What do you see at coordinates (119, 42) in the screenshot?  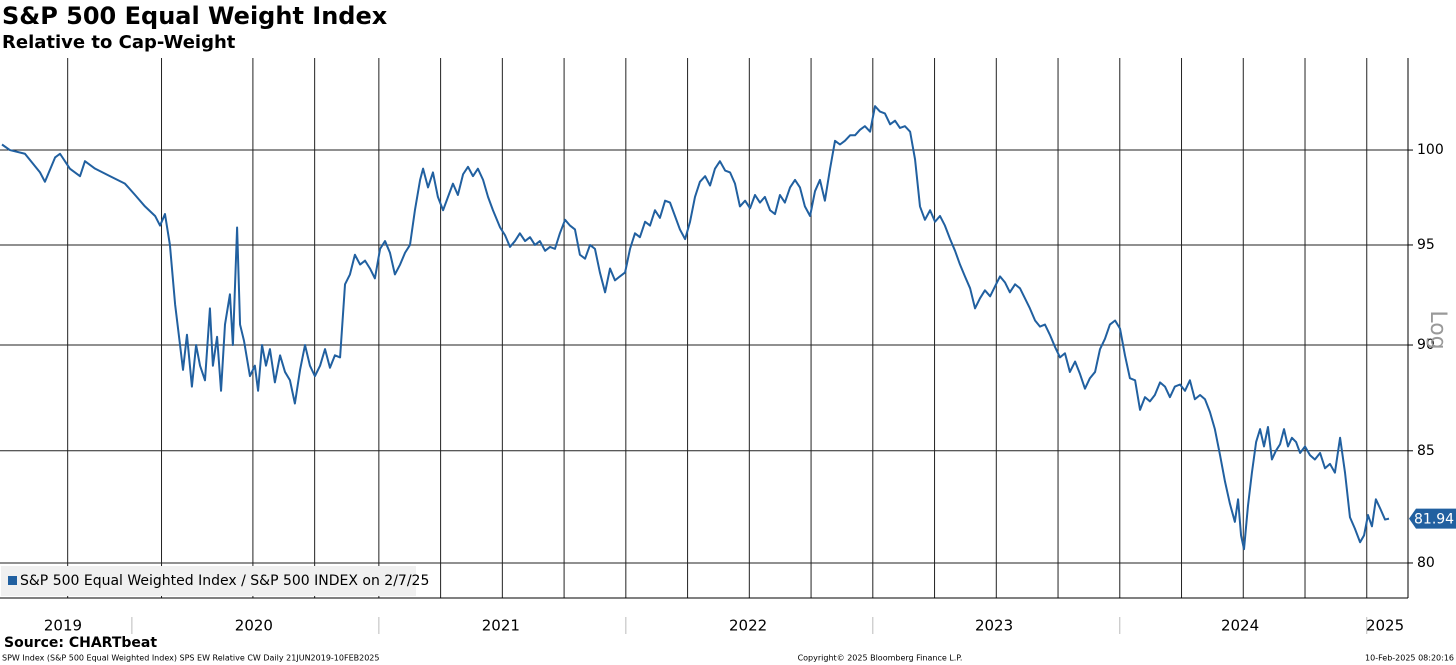 I see `chart-subtitle: Relative to Cap-Weight` at bounding box center [119, 42].